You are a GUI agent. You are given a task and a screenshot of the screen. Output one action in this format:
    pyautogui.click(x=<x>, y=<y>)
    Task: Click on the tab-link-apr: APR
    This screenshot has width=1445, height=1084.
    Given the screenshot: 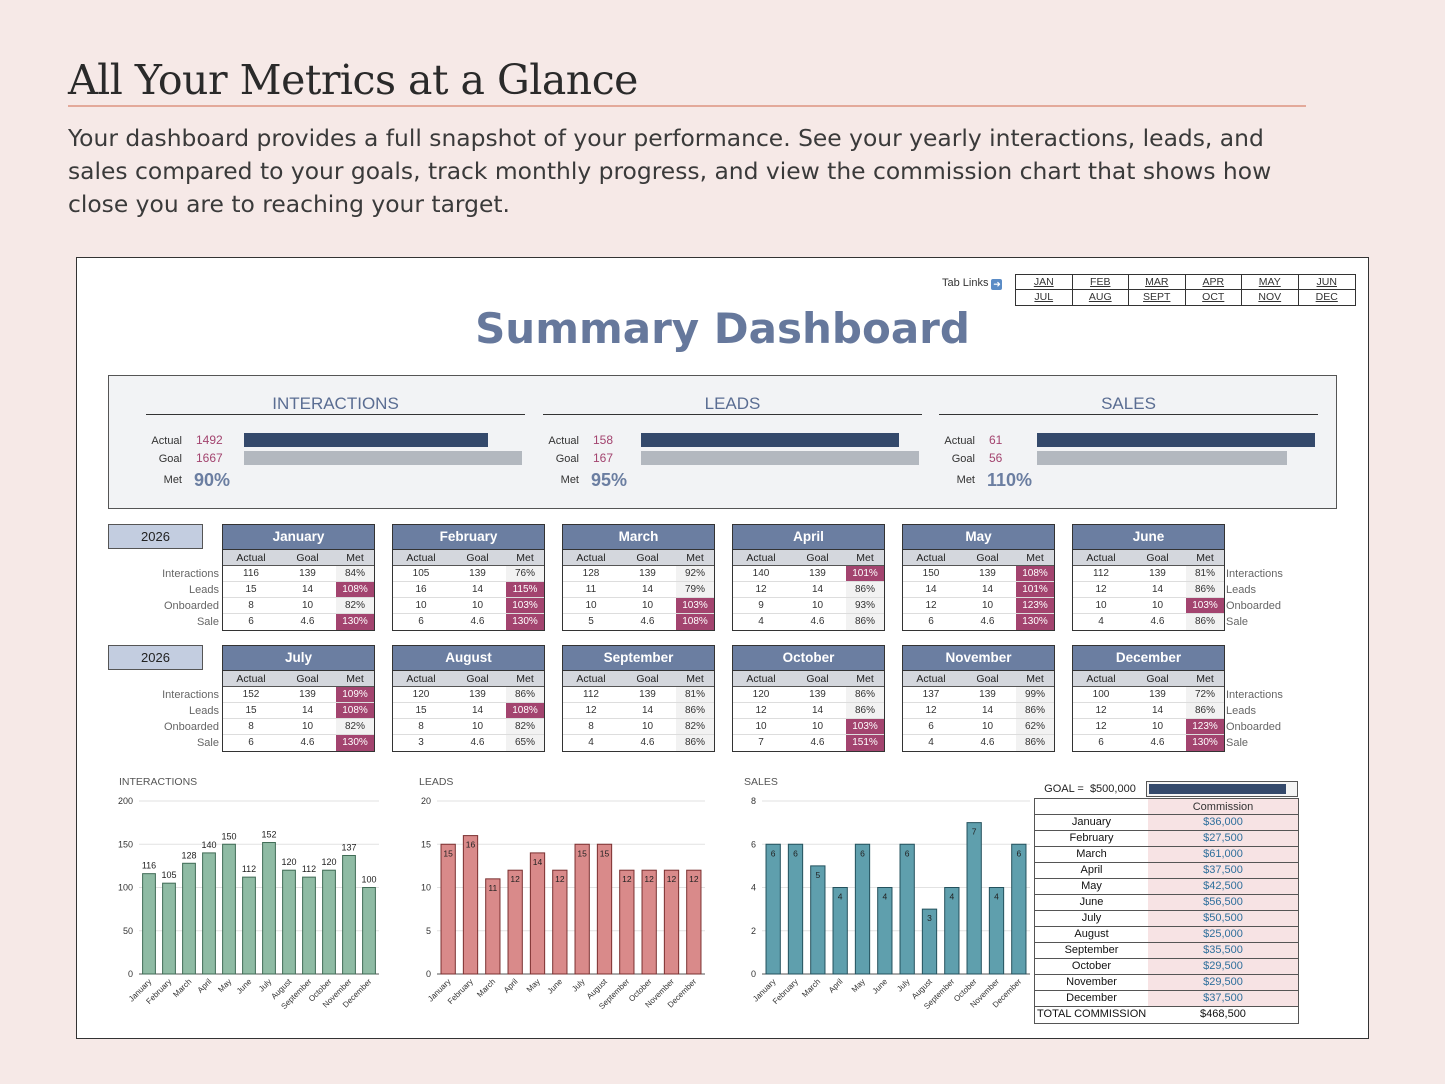 What is the action you would take?
    pyautogui.click(x=1213, y=282)
    